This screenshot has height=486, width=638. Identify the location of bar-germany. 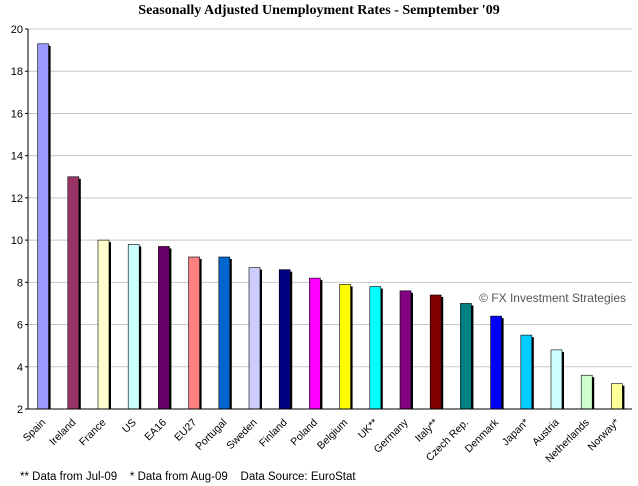
(406, 350).